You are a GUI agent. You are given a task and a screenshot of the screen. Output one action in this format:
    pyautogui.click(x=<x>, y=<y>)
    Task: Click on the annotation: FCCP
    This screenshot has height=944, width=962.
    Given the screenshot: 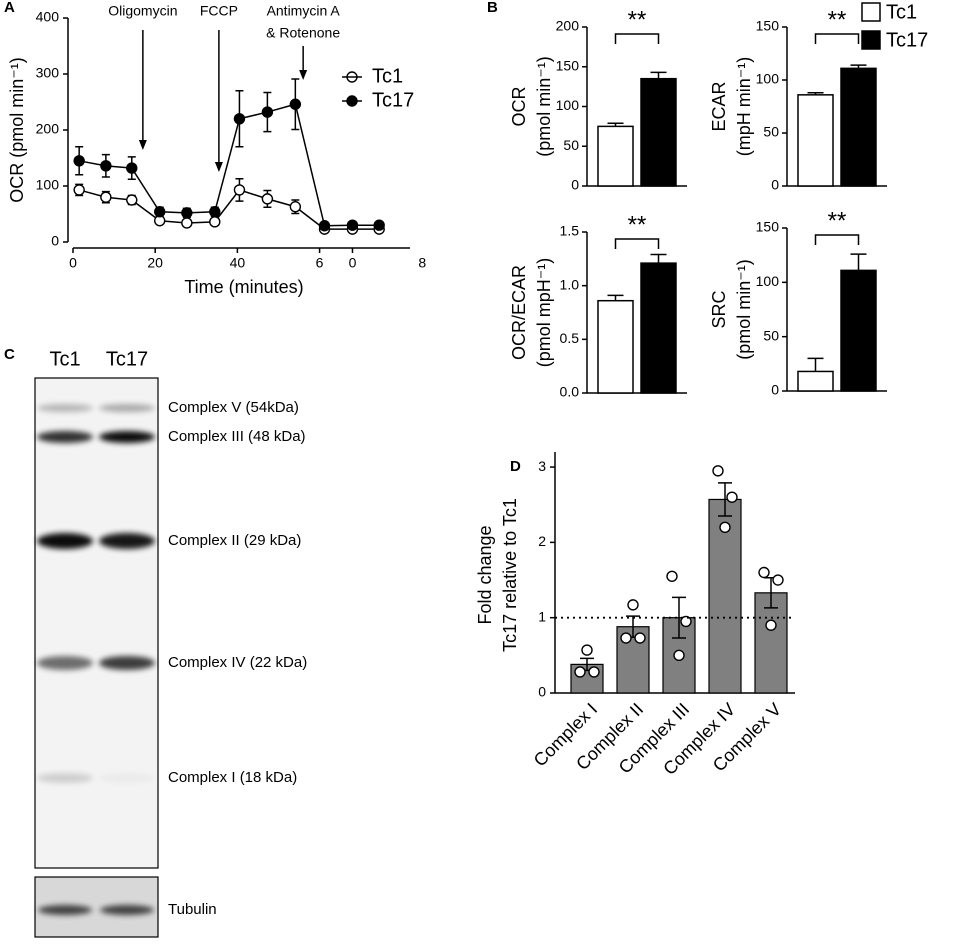 What is the action you would take?
    pyautogui.click(x=219, y=11)
    